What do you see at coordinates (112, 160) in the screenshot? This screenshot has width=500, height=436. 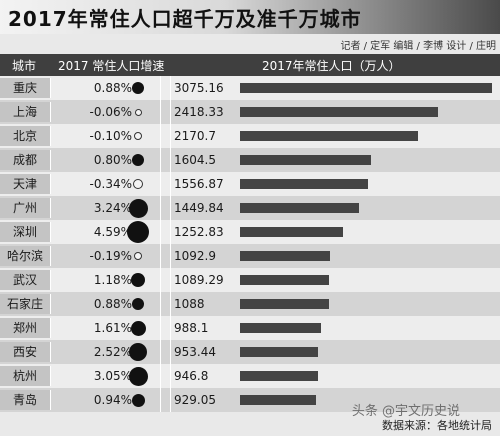 I see `growth-label: 0.80%` at bounding box center [112, 160].